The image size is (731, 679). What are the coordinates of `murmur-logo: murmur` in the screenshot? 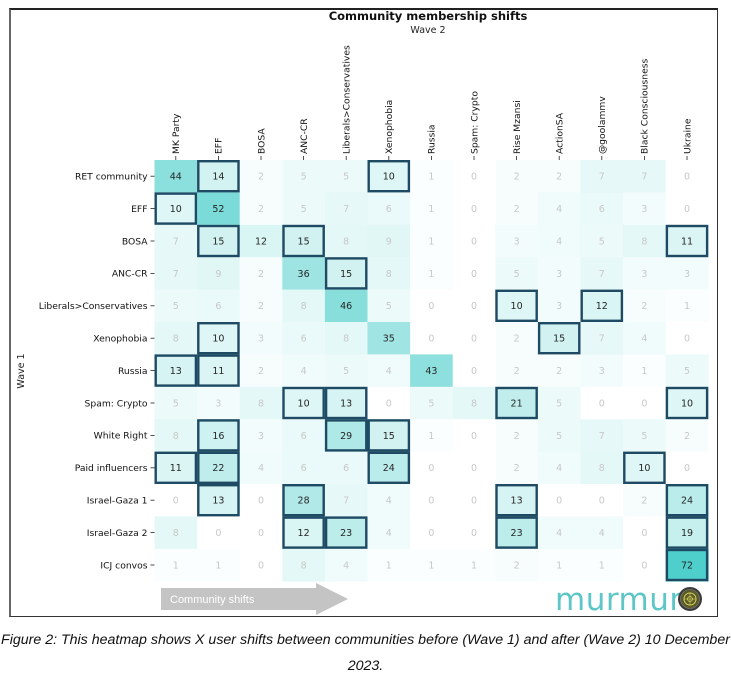 It's located at (628, 600).